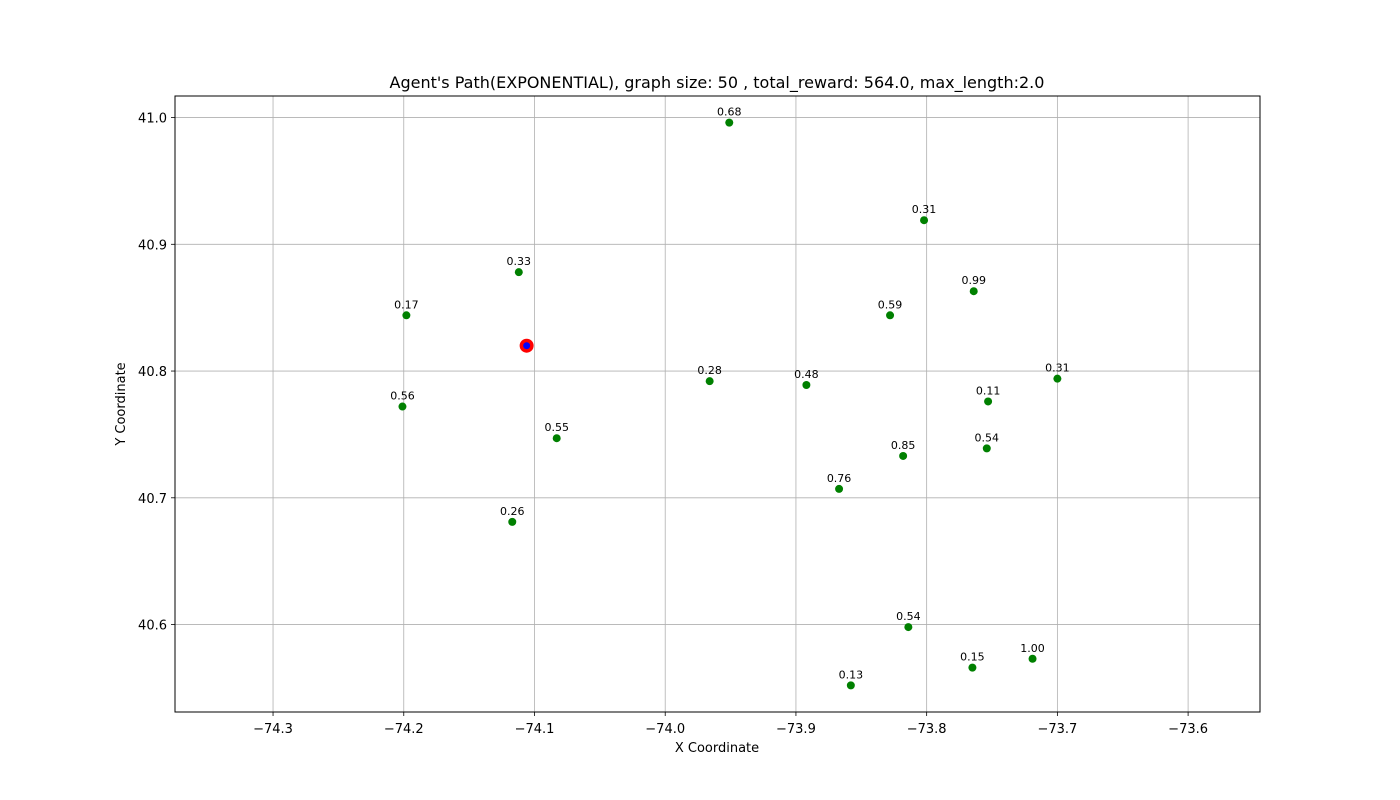 The height and width of the screenshot is (800, 1400). What do you see at coordinates (152, 372) in the screenshot?
I see `y-tick-label: 40.8` at bounding box center [152, 372].